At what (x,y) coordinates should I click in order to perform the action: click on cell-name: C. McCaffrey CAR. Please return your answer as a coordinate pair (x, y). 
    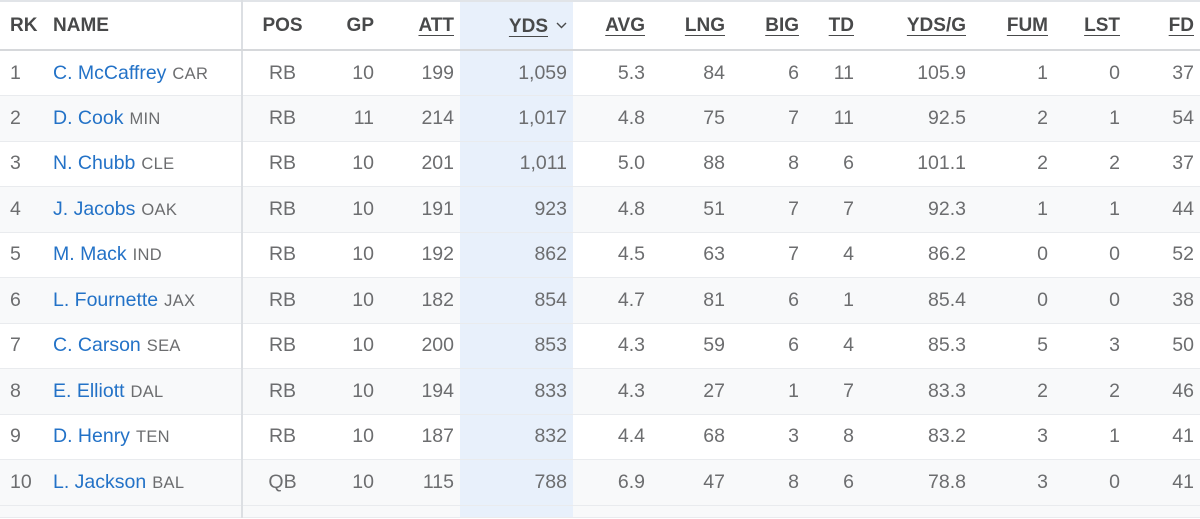
    Looking at the image, I should click on (146, 73).